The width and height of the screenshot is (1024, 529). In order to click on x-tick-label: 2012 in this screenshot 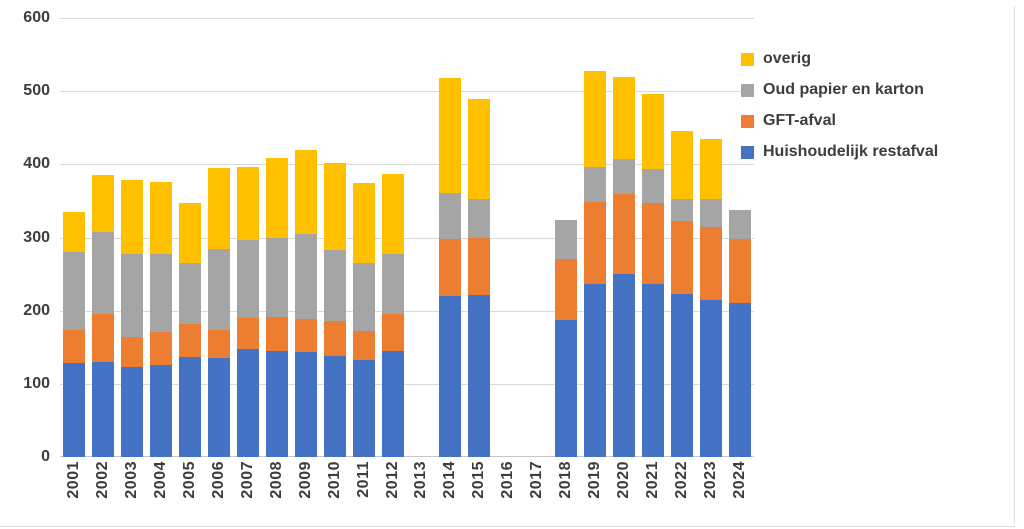, I will do `click(392, 480)`.